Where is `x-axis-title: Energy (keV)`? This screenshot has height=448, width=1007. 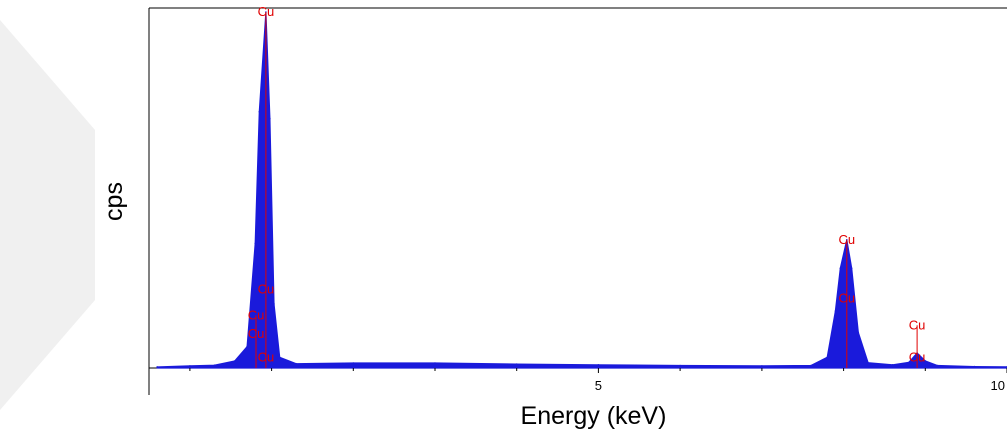
x-axis-title: Energy (keV) is located at coordinates (593, 416).